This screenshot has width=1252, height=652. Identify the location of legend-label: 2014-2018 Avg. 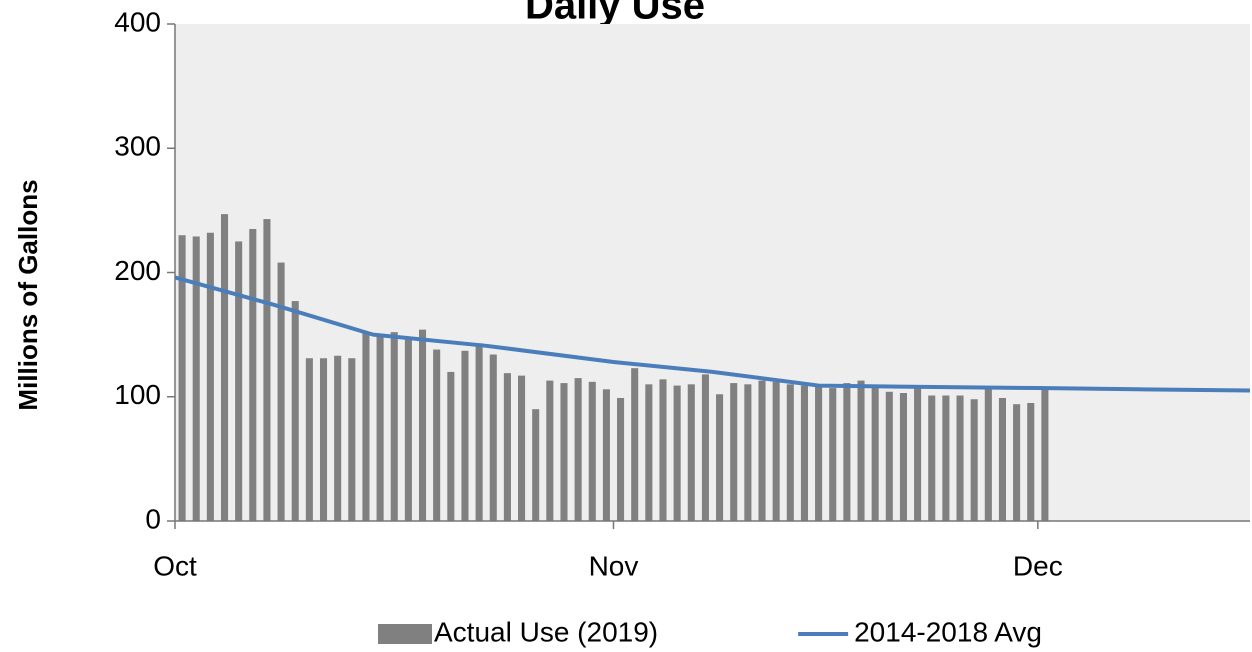
(948, 631).